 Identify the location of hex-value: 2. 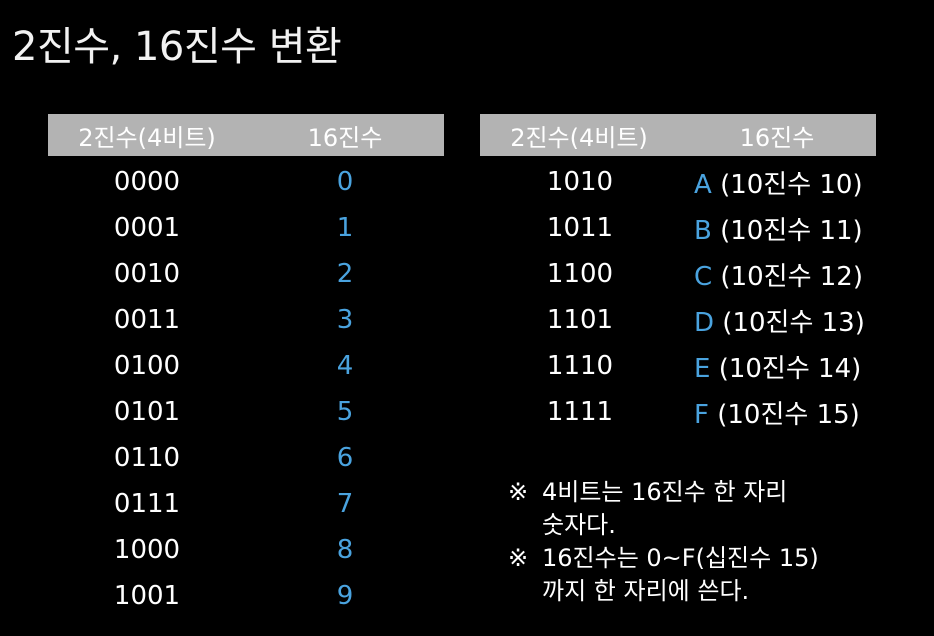
(345, 274).